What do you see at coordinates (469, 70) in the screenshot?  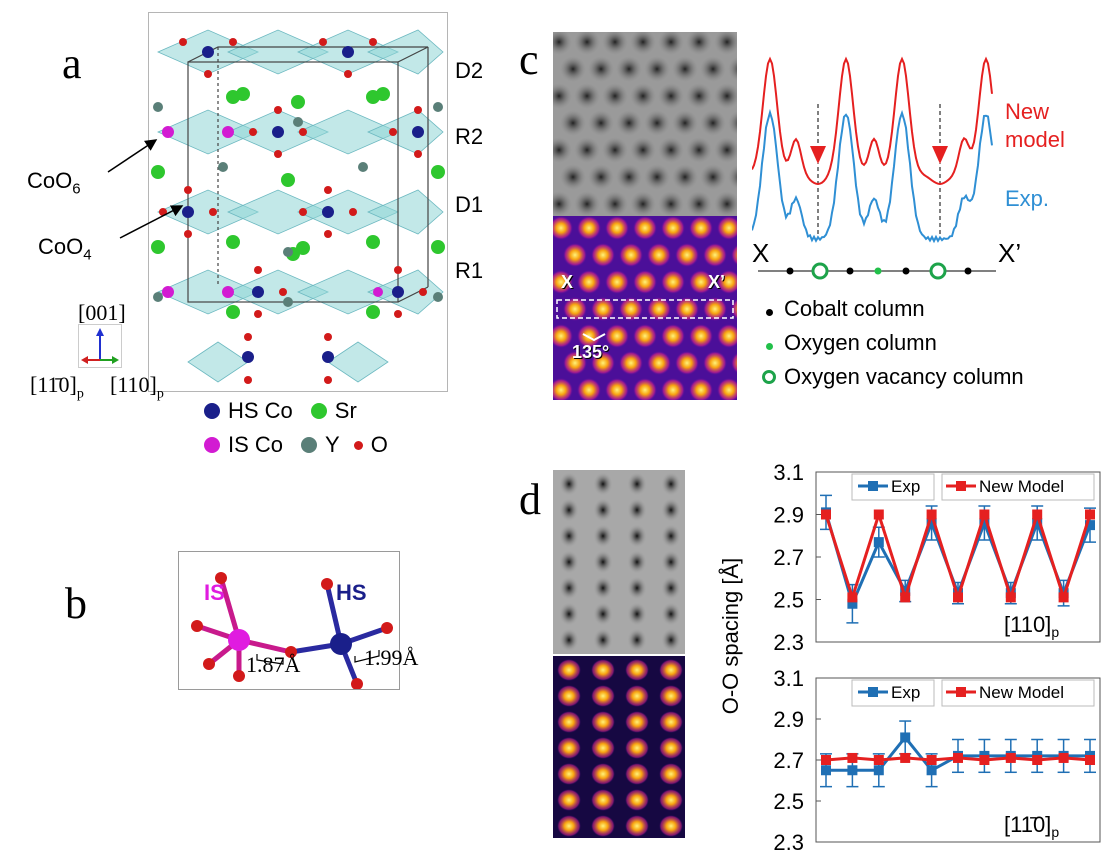 I see `layer-label-d2: D2` at bounding box center [469, 70].